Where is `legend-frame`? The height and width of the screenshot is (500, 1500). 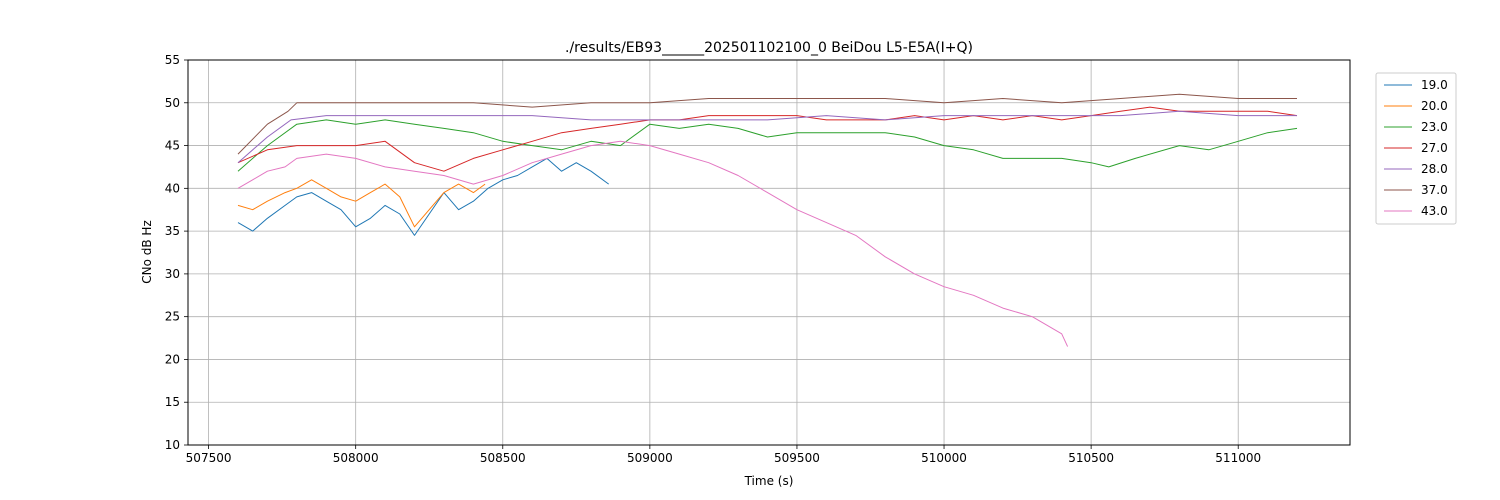
legend-frame is located at coordinates (1416, 148).